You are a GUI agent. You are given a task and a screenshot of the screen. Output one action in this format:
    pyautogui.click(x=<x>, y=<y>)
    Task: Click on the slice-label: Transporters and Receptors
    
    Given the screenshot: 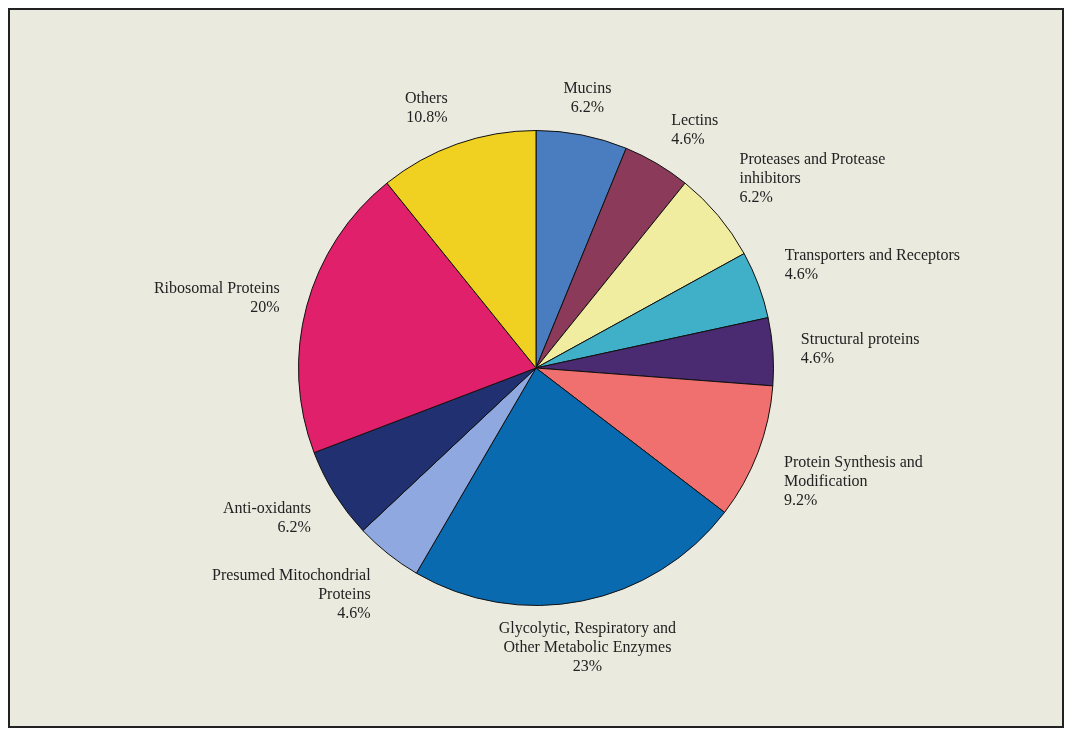 What is the action you would take?
    pyautogui.click(x=872, y=255)
    